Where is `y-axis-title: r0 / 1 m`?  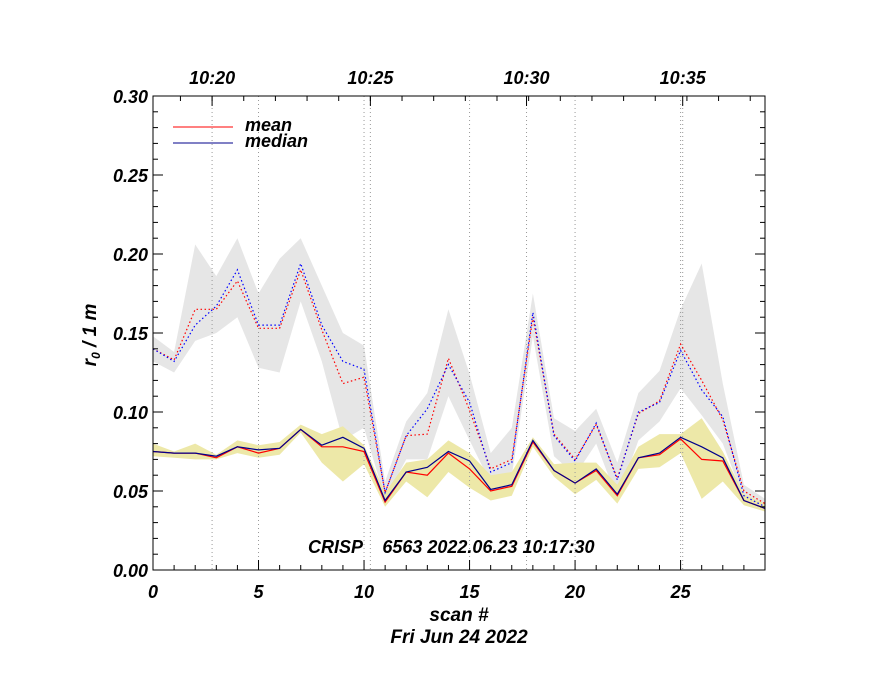
y-axis-title: r0 / 1 m is located at coordinates (91, 335).